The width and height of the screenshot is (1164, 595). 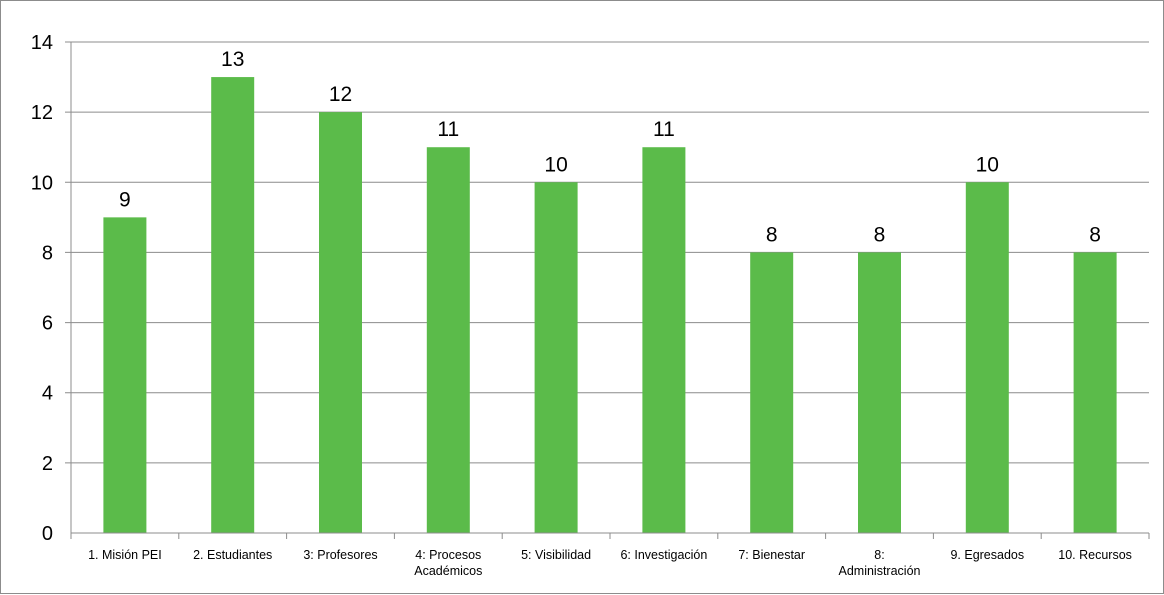 What do you see at coordinates (771, 555) in the screenshot?
I see `x-tick-label: 7: Bienestar` at bounding box center [771, 555].